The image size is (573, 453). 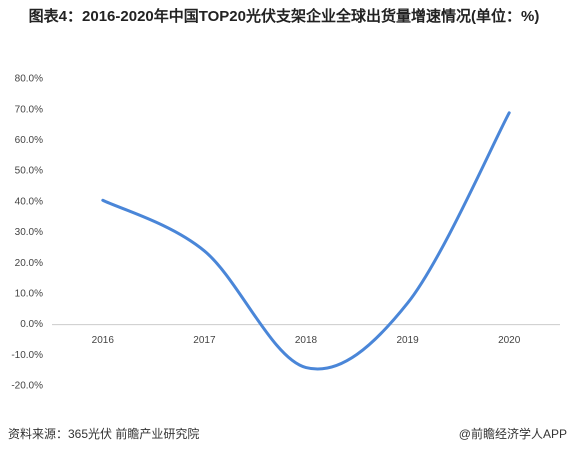 What do you see at coordinates (306, 340) in the screenshot?
I see `x-tick-label: 2018` at bounding box center [306, 340].